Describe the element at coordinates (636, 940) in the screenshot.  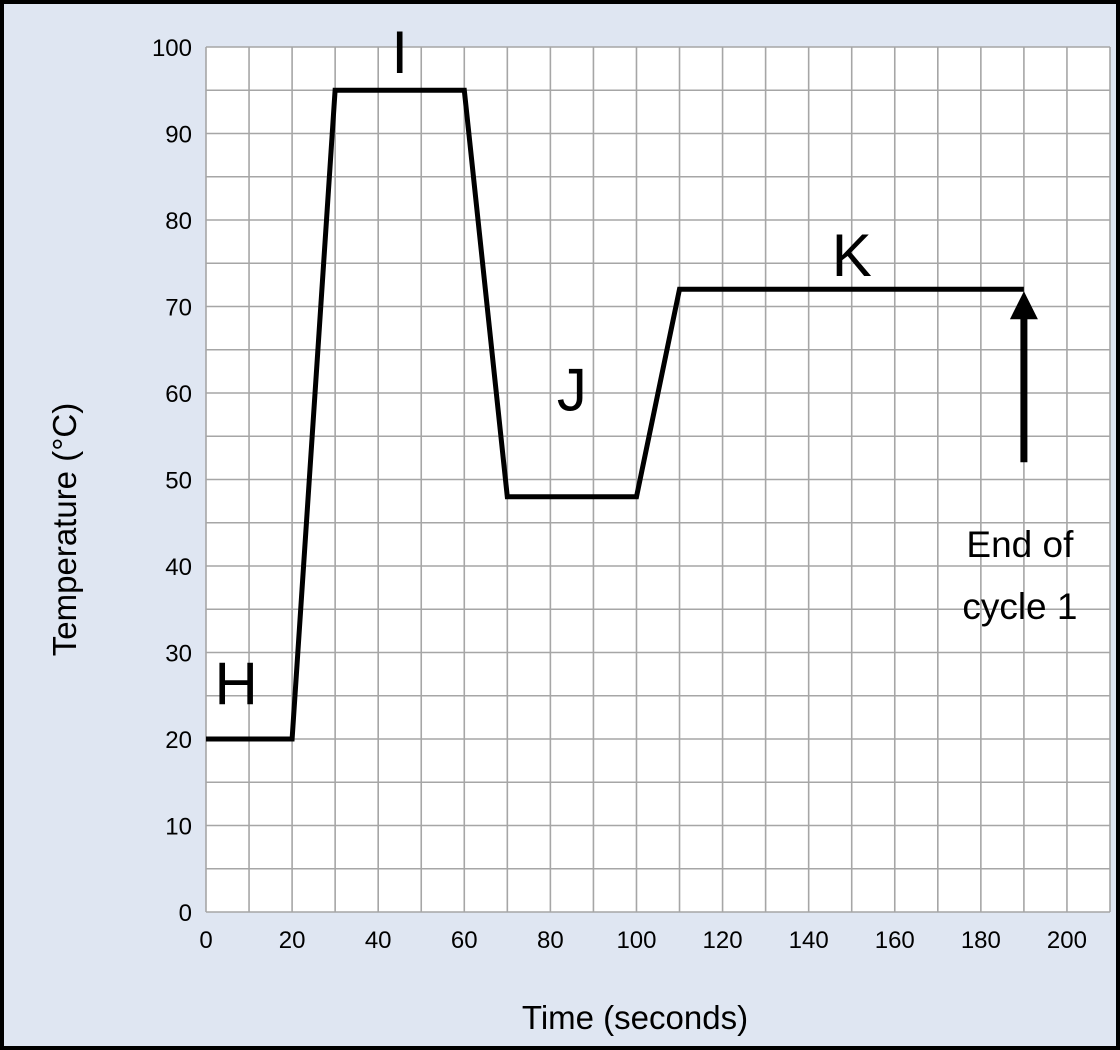
I see `x-tick-label: 100` at that location.